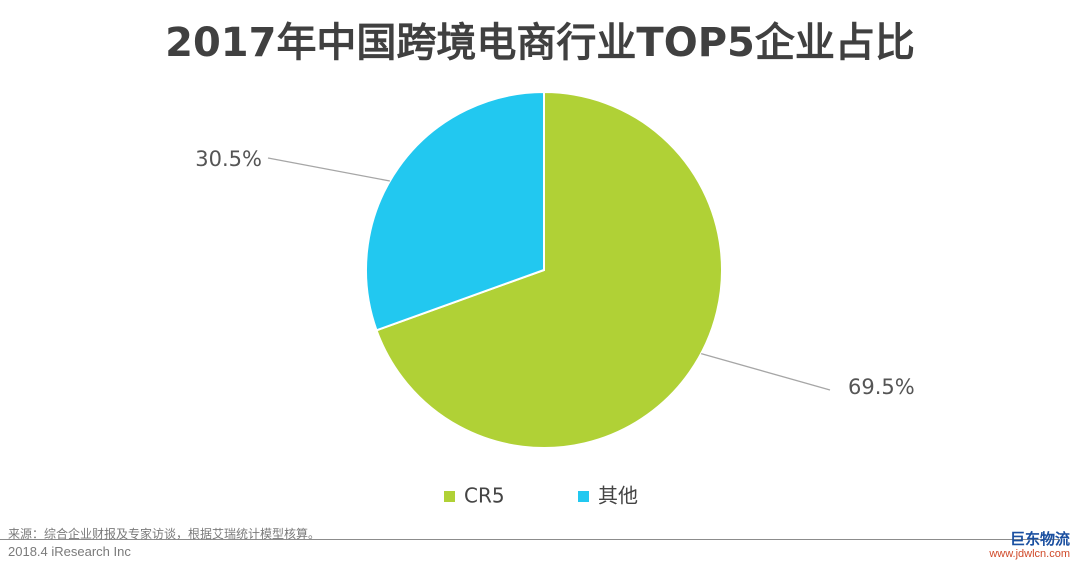 This screenshot has height=567, width=1080. What do you see at coordinates (618, 496) in the screenshot?
I see `legend-label: 其他` at bounding box center [618, 496].